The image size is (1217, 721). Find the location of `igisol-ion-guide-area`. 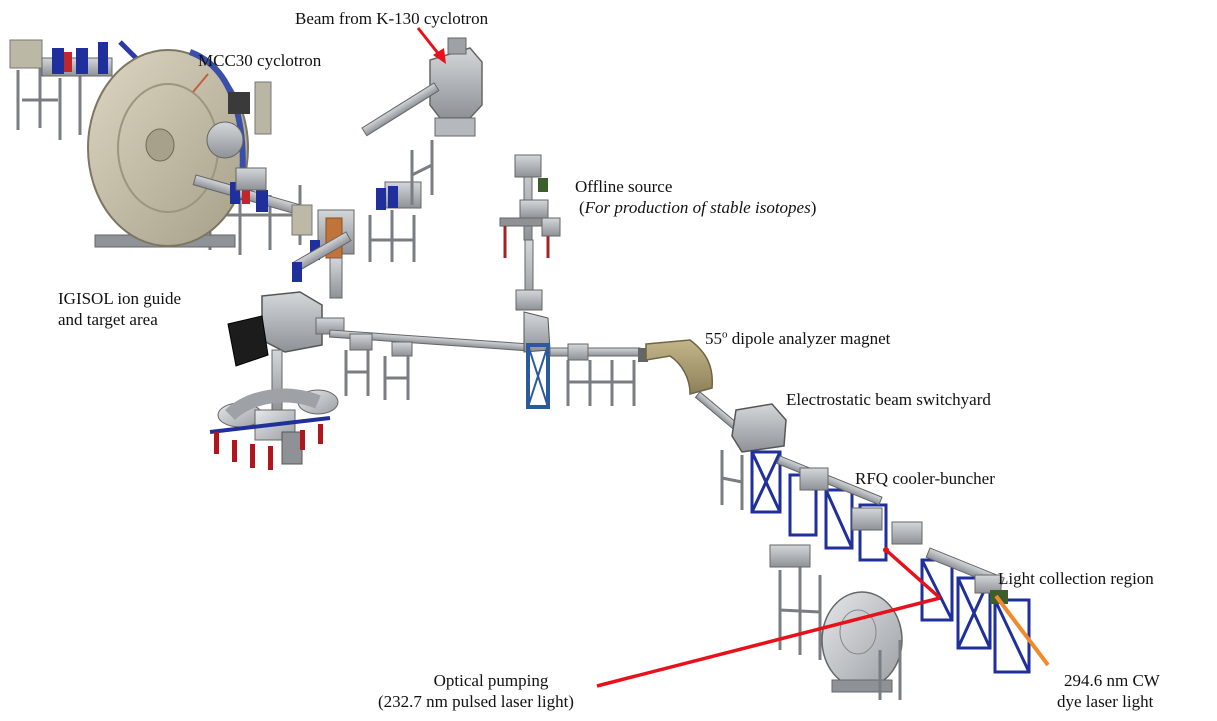

igisol-ion-guide-area is located at coordinates (282, 339).